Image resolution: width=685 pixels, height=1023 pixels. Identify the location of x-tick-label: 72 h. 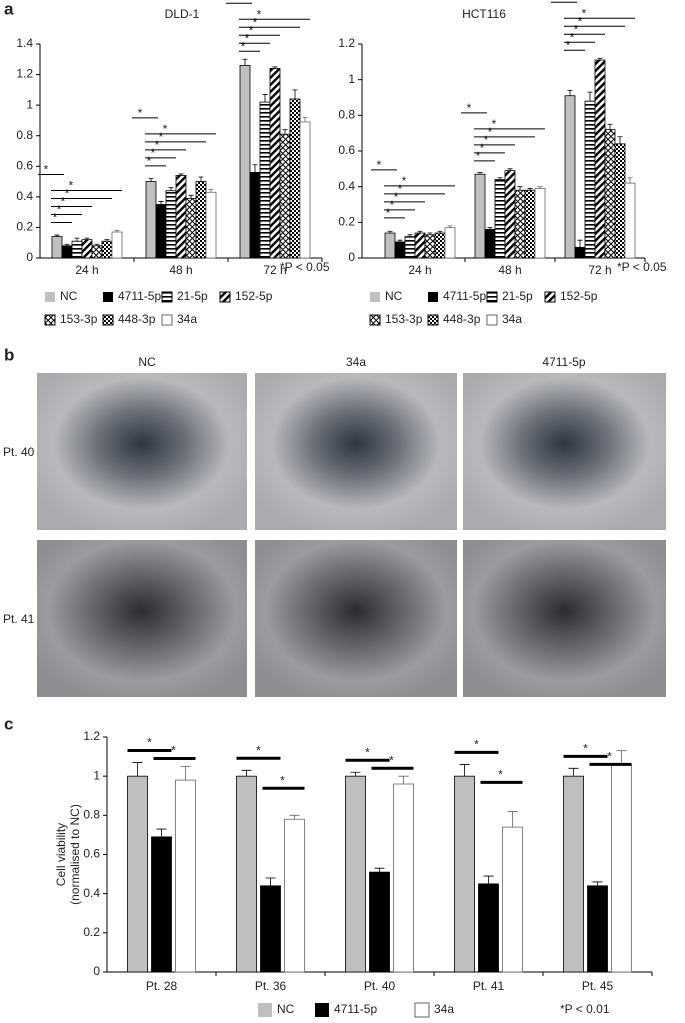
(599, 270).